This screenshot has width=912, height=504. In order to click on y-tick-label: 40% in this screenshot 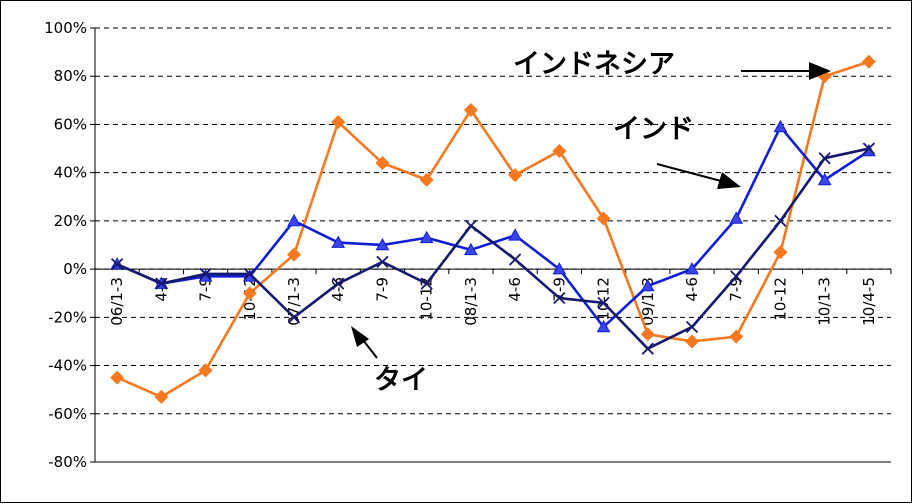, I will do `click(70, 173)`.